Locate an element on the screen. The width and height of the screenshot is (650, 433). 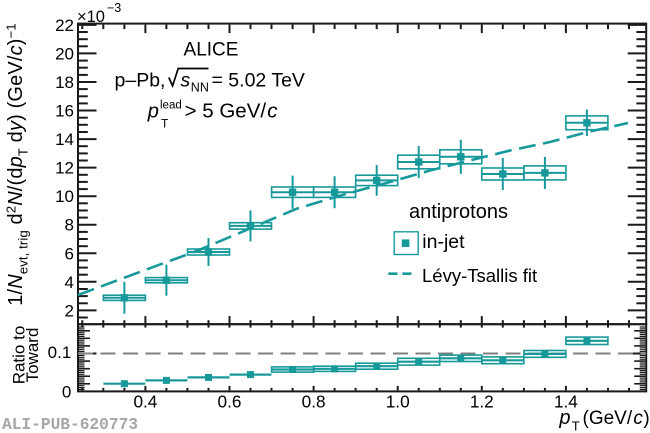
svg-text: 10 is located at coordinates (64, 196).